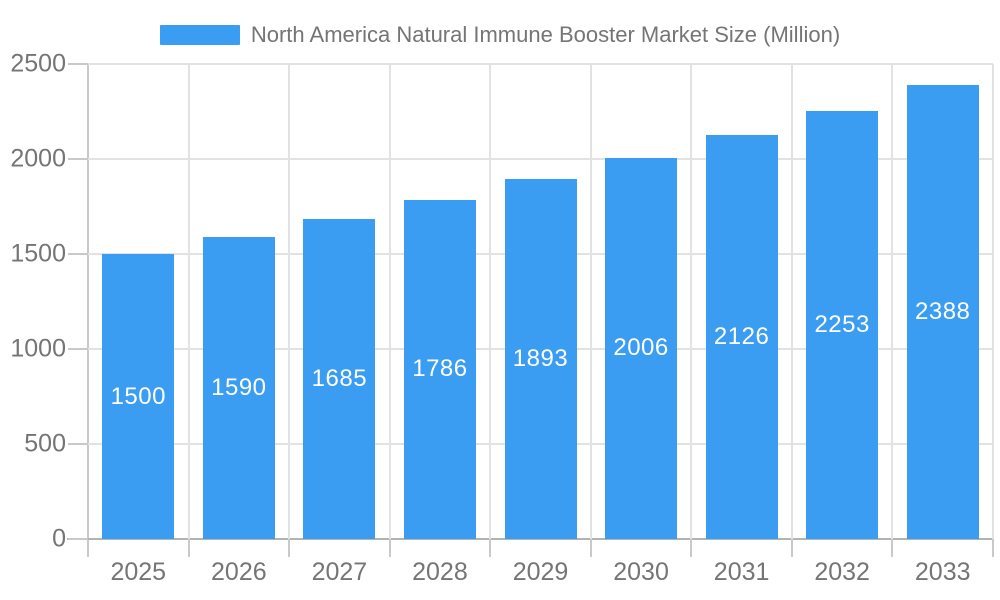 The image size is (1000, 600). I want to click on x-axis-label-2025: 2025, so click(138, 572).